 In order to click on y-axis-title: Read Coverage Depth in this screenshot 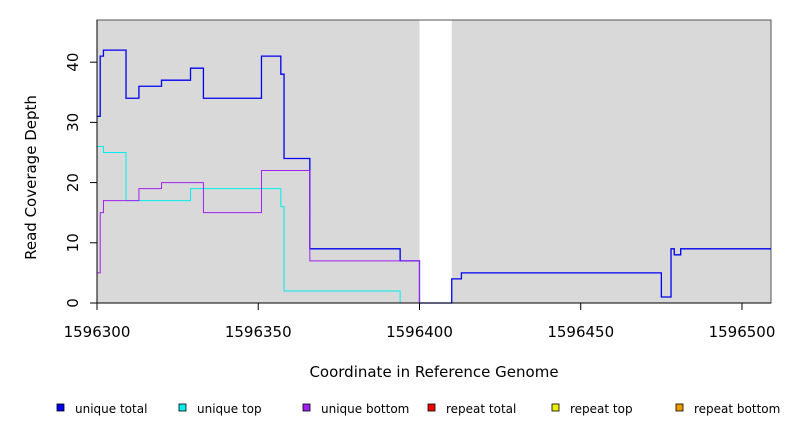, I will do `click(31, 177)`.